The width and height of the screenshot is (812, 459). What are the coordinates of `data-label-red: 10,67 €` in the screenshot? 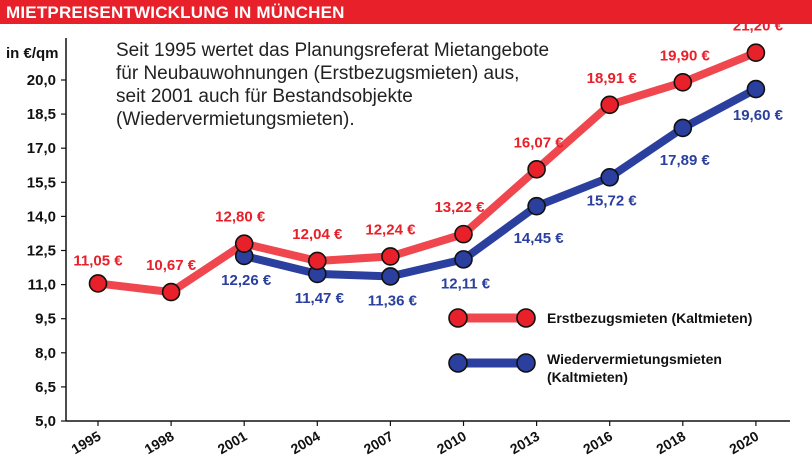 It's located at (171, 265).